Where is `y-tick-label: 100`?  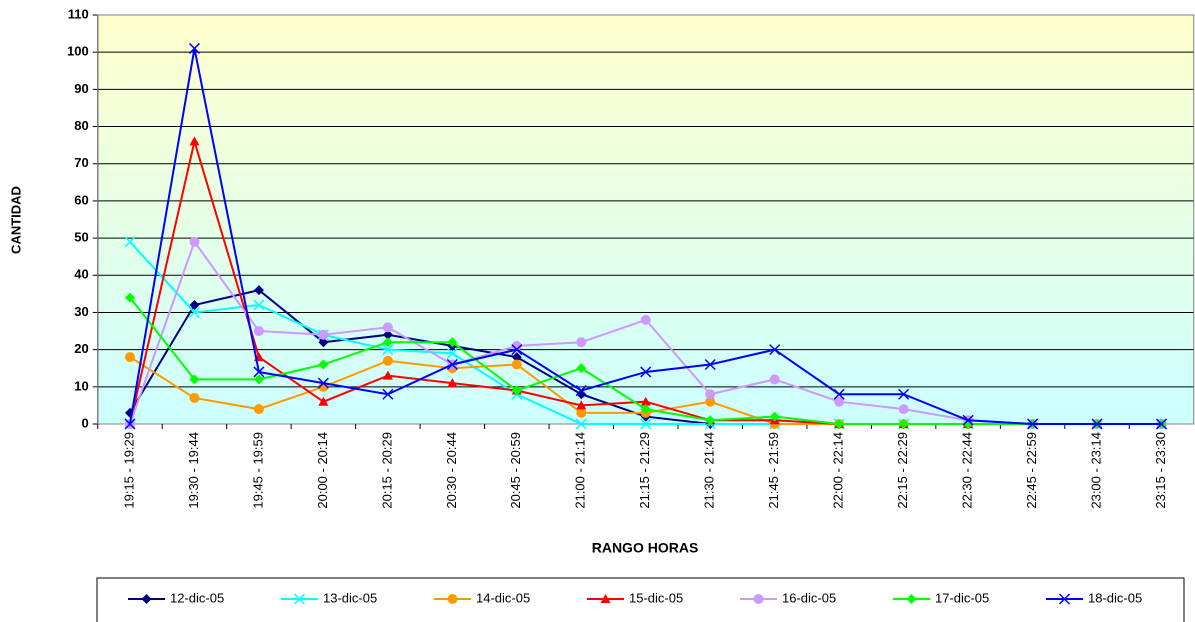
y-tick-label: 100 is located at coordinates (78, 51).